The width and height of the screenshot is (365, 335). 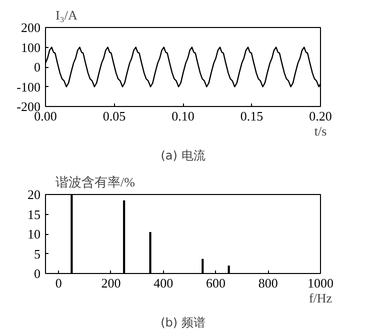 I want to click on x-axis-title: f/Hz, so click(x=320, y=298).